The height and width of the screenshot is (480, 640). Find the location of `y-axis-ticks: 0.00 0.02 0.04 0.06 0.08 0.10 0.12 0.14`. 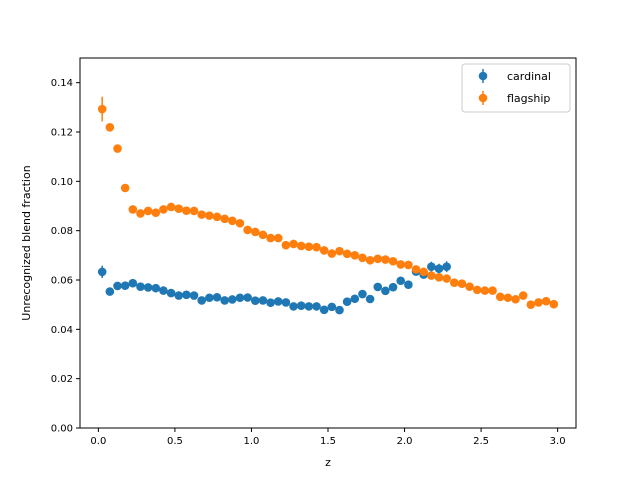

y-axis-ticks: 0.00 0.02 0.04 0.06 0.08 0.10 0.12 0.14 is located at coordinates (65, 256).